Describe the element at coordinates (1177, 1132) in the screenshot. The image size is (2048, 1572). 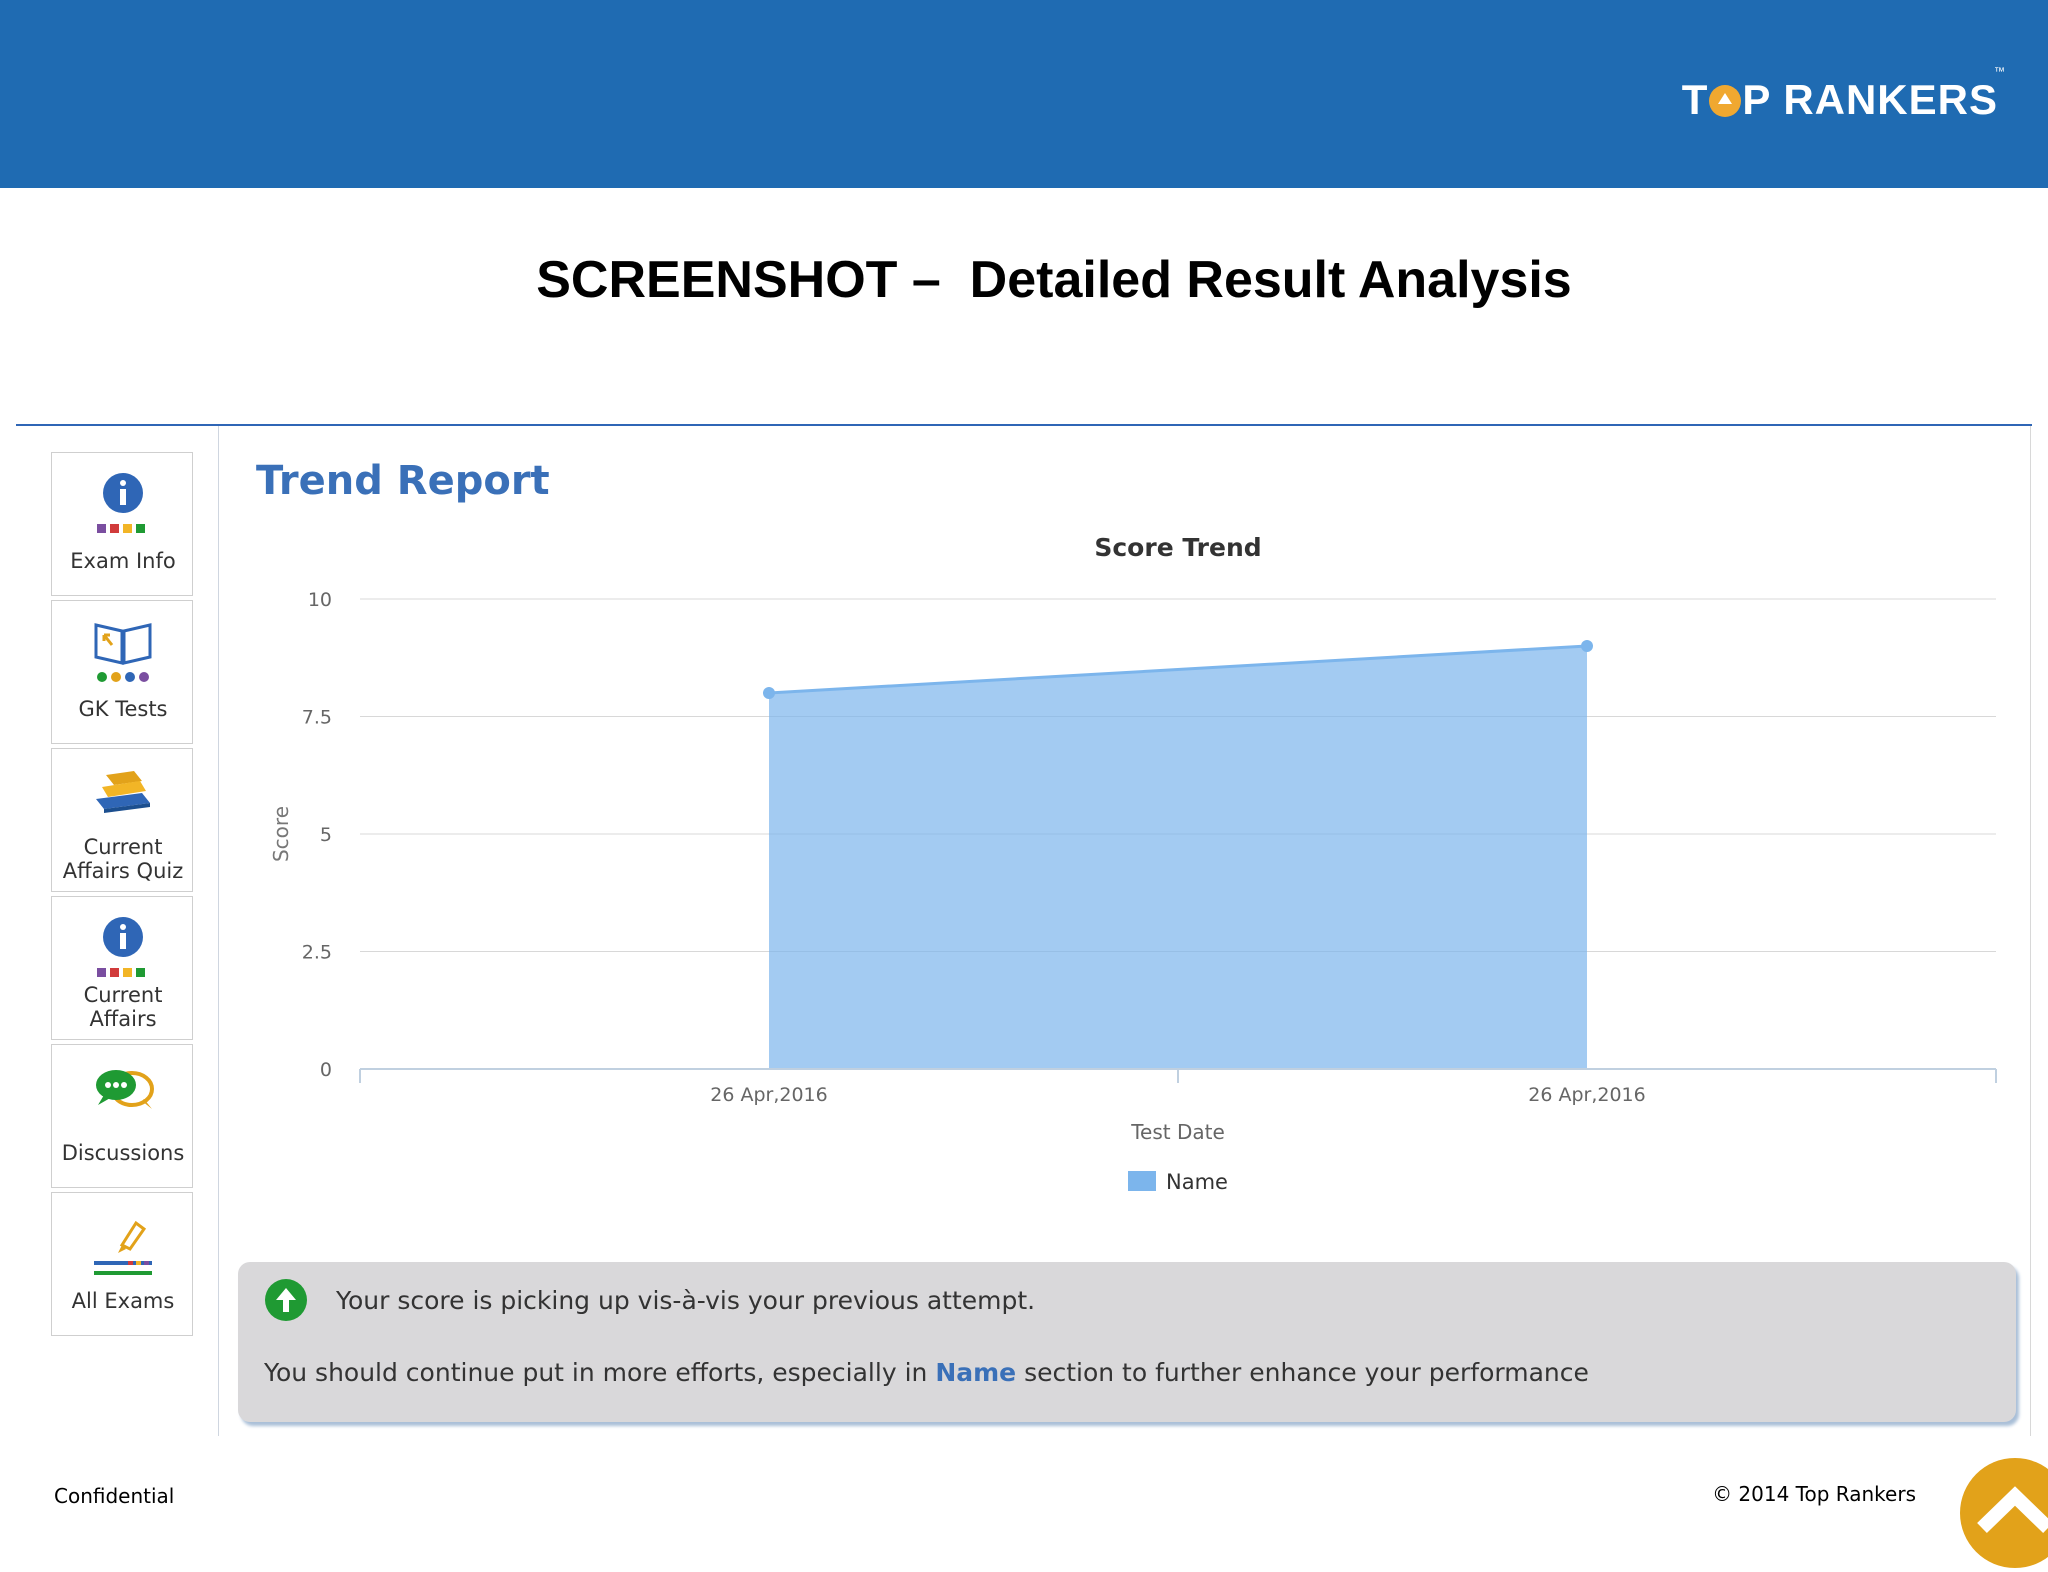
I see `x-axis-title: Test Date` at that location.